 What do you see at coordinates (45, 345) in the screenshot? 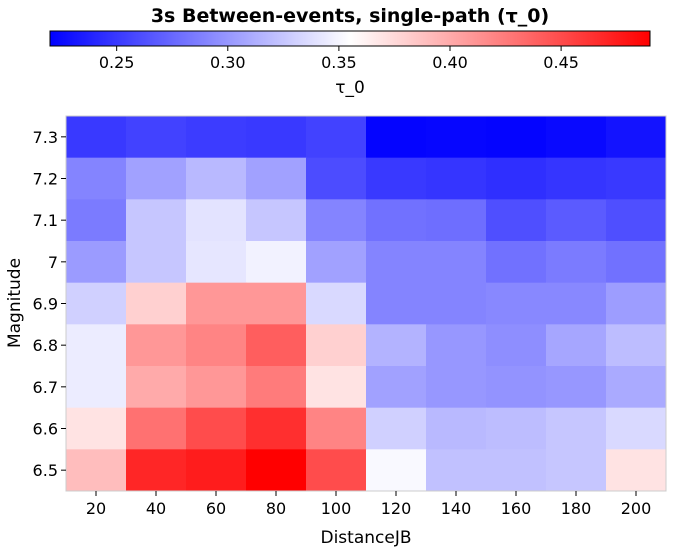
I see `y-tick-label: 6.8` at bounding box center [45, 345].